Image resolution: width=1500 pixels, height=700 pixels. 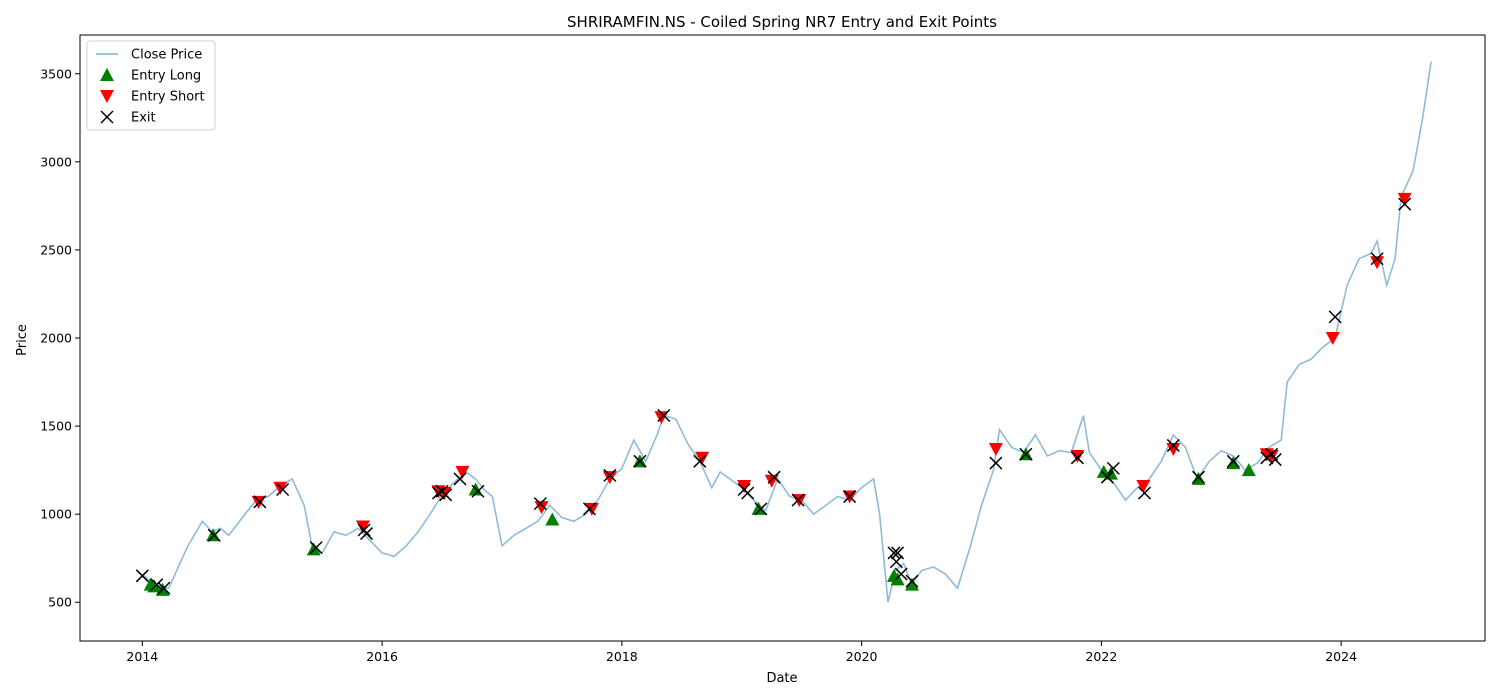 What do you see at coordinates (862, 656) in the screenshot?
I see `x-tick-label: 2020` at bounding box center [862, 656].